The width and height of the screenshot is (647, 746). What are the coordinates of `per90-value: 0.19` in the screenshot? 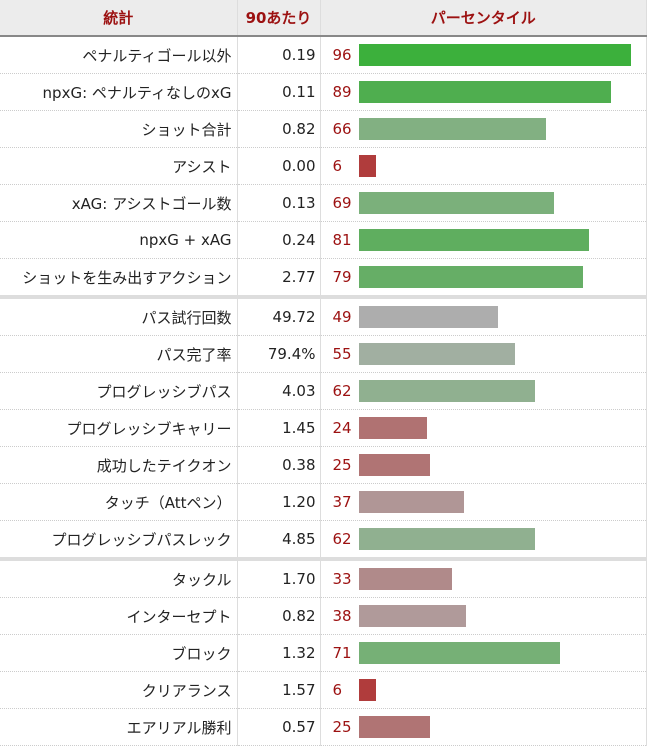 It's located at (279, 55).